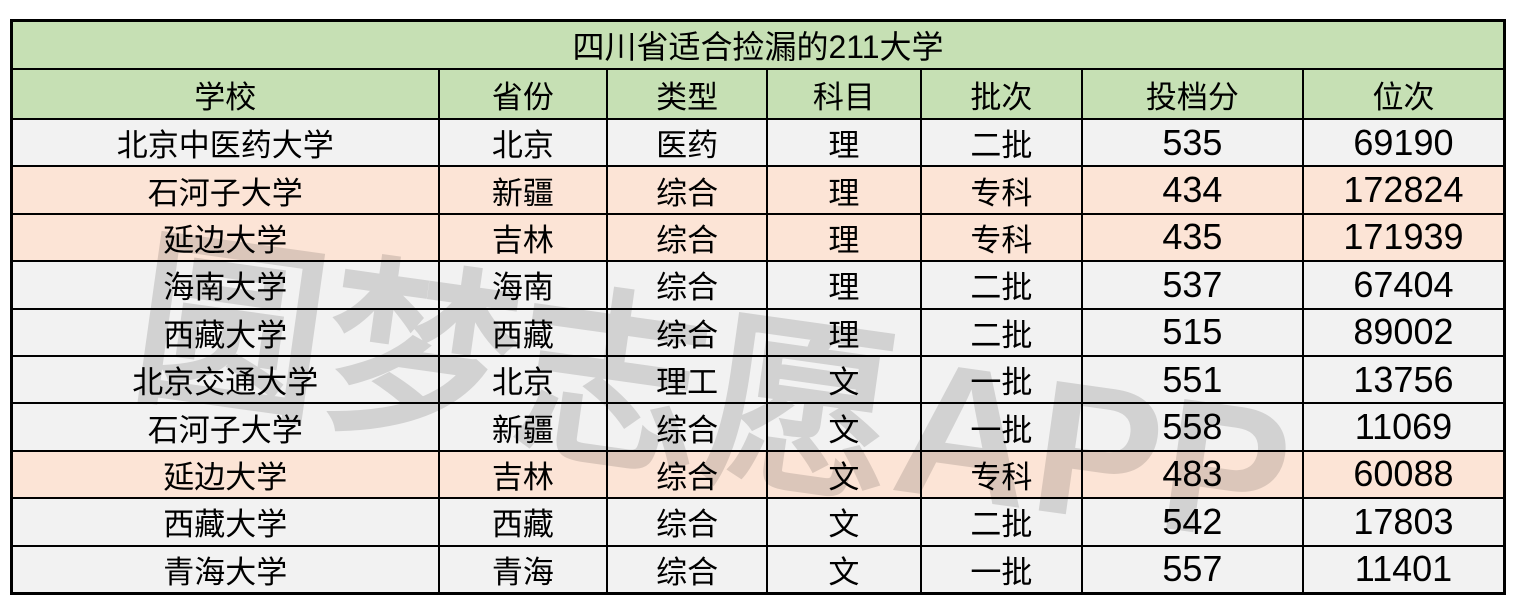 Image resolution: width=1516 pixels, height=608 pixels. Describe the element at coordinates (1403, 427) in the screenshot. I see `table-cell: 11069` at that location.